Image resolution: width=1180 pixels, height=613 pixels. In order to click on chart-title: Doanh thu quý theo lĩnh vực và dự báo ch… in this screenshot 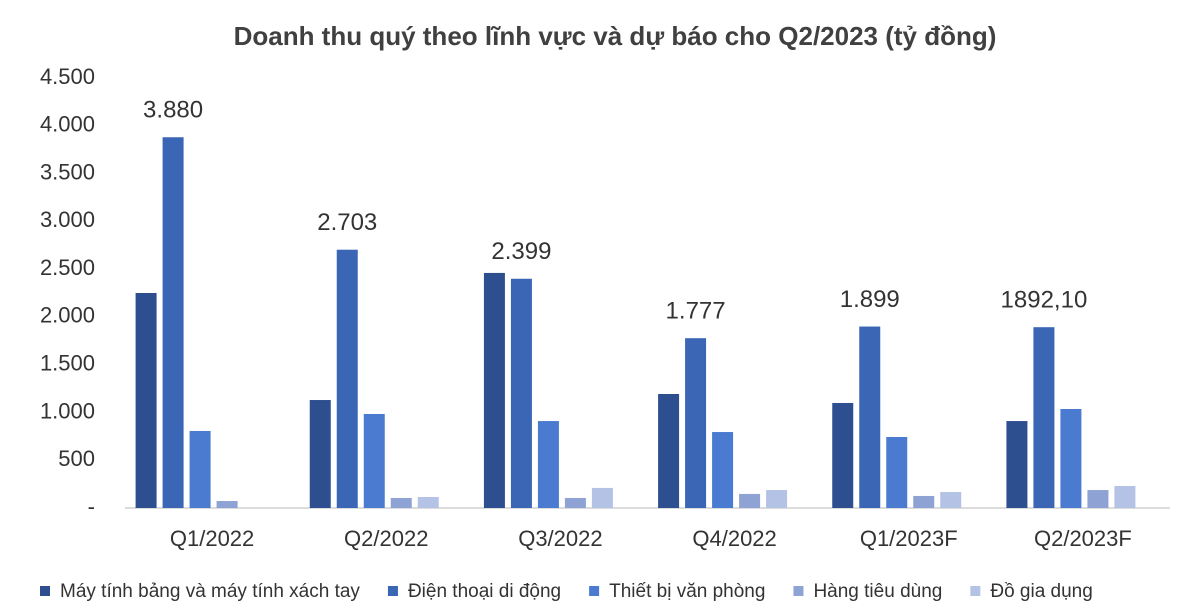, I will do `click(615, 36)`.